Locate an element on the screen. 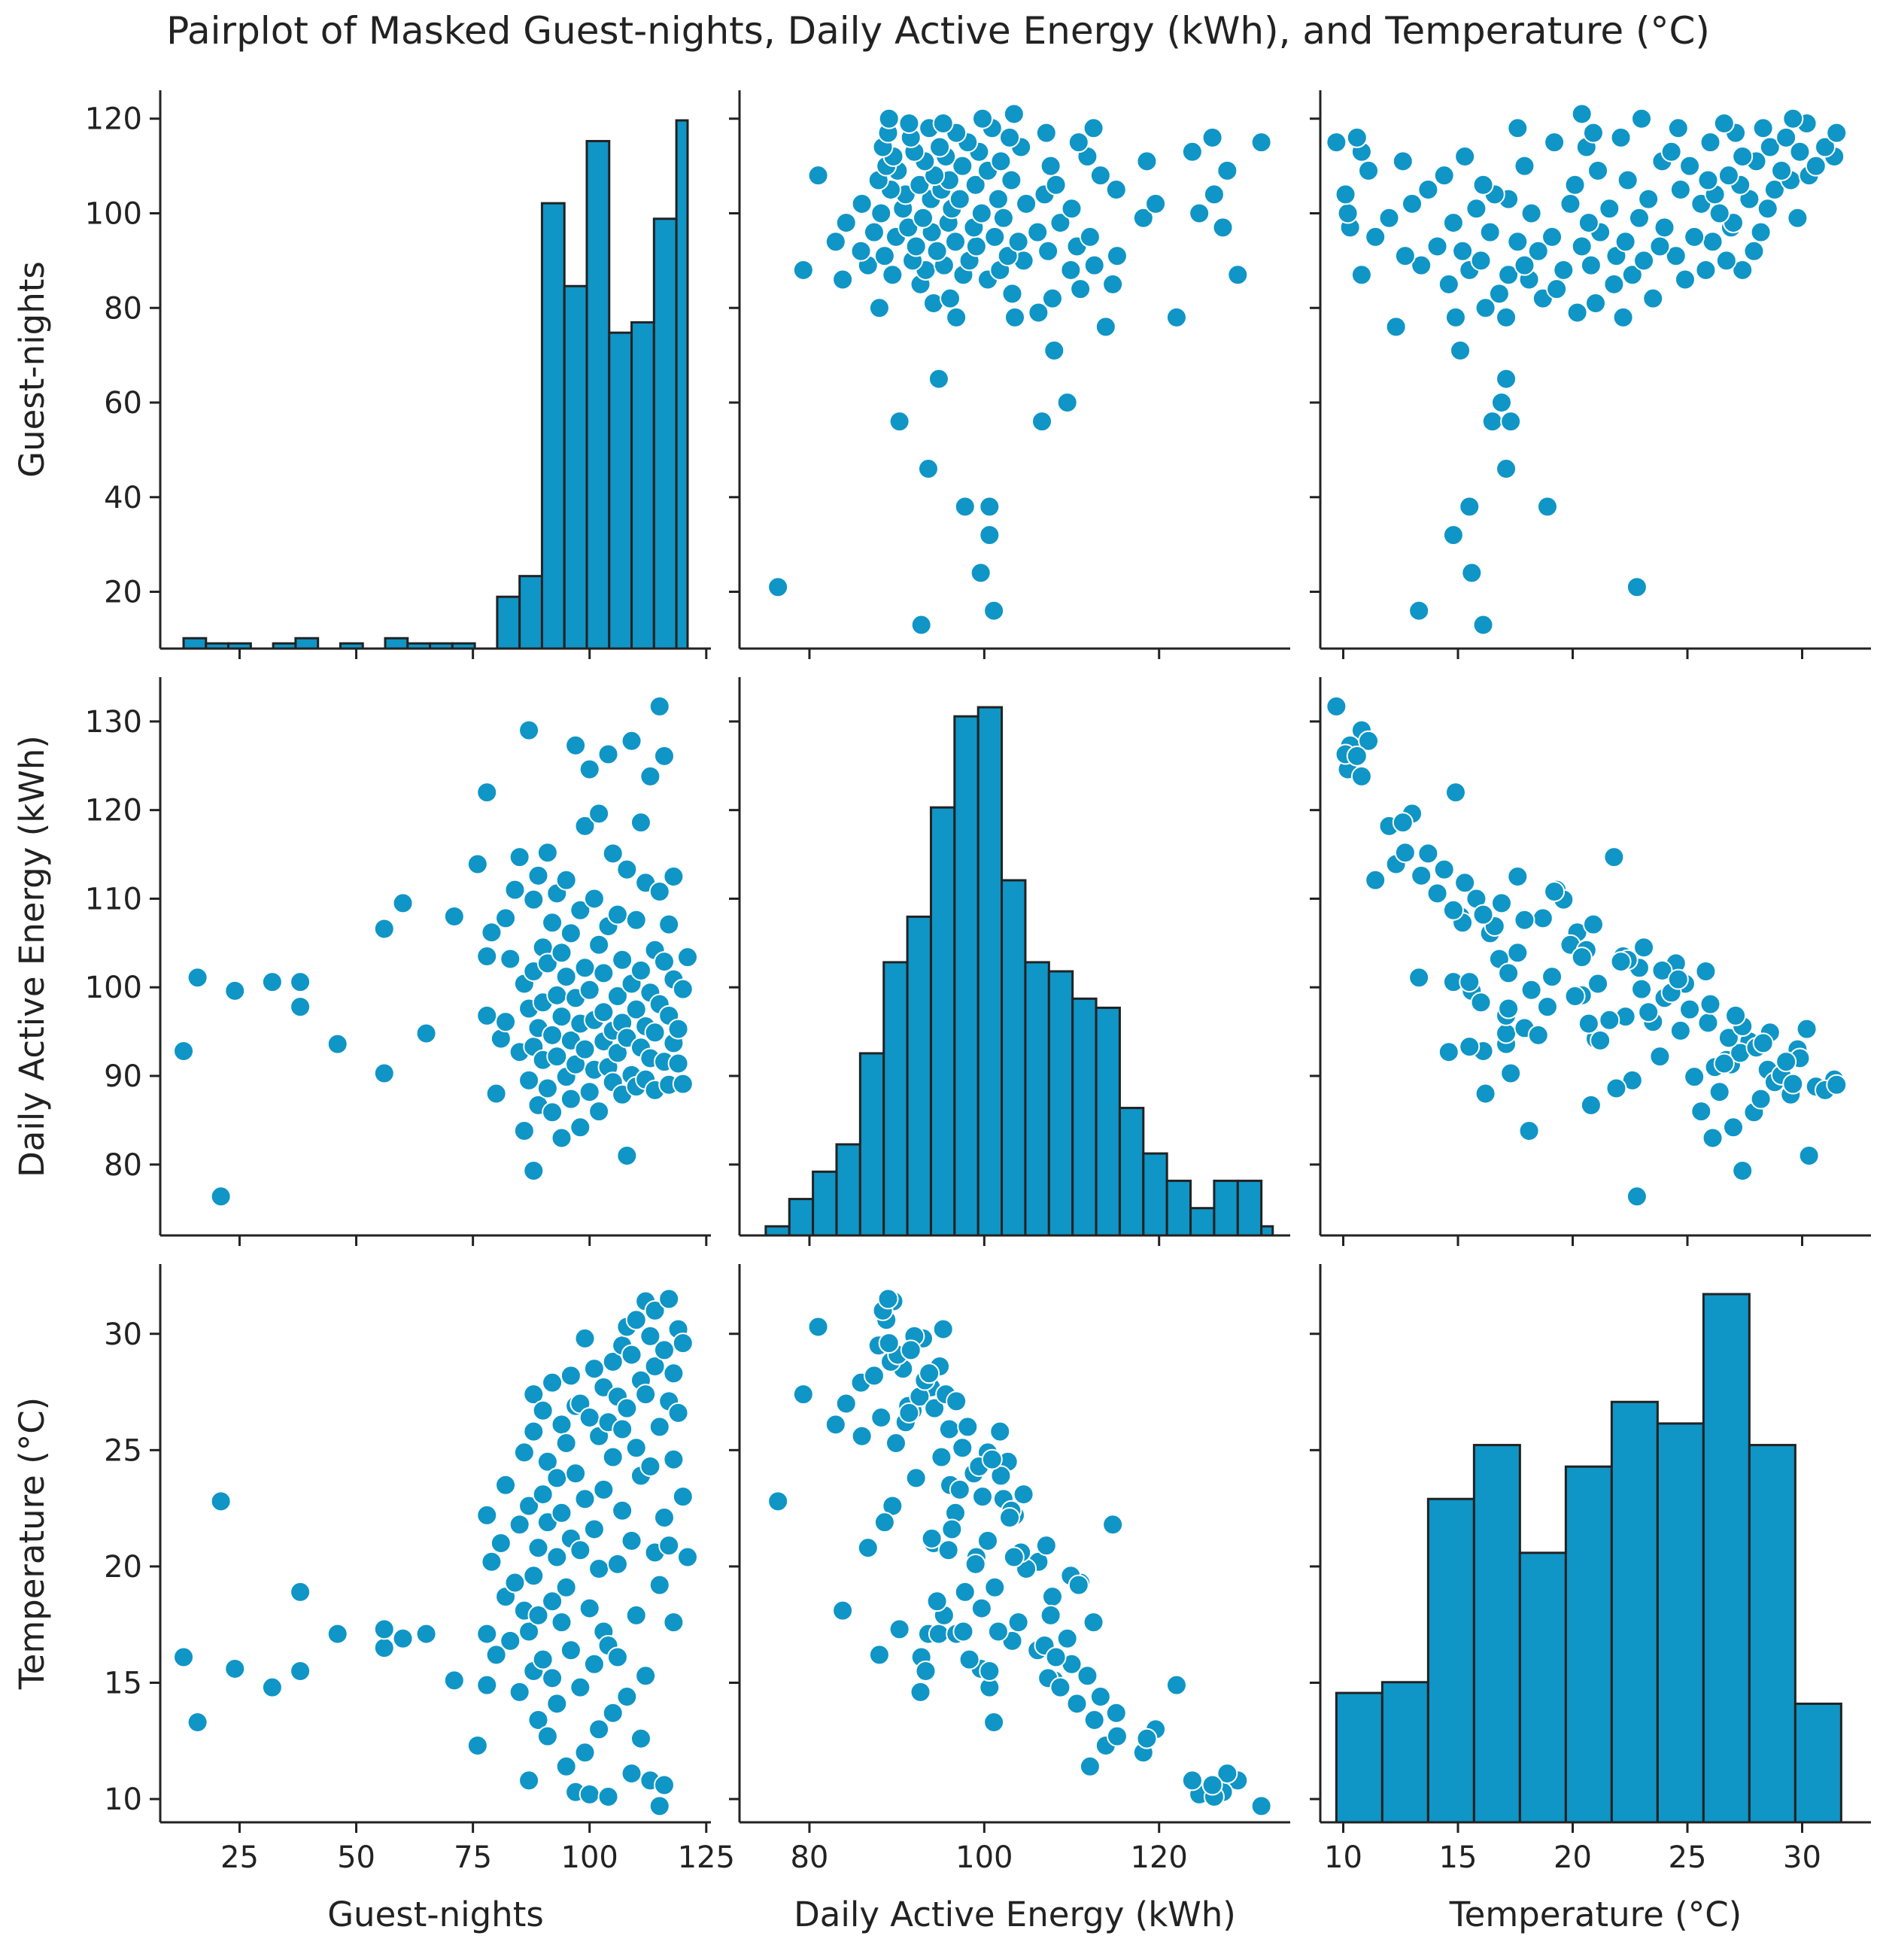  x-tick-label-temp-20: 20 is located at coordinates (1573, 1857).